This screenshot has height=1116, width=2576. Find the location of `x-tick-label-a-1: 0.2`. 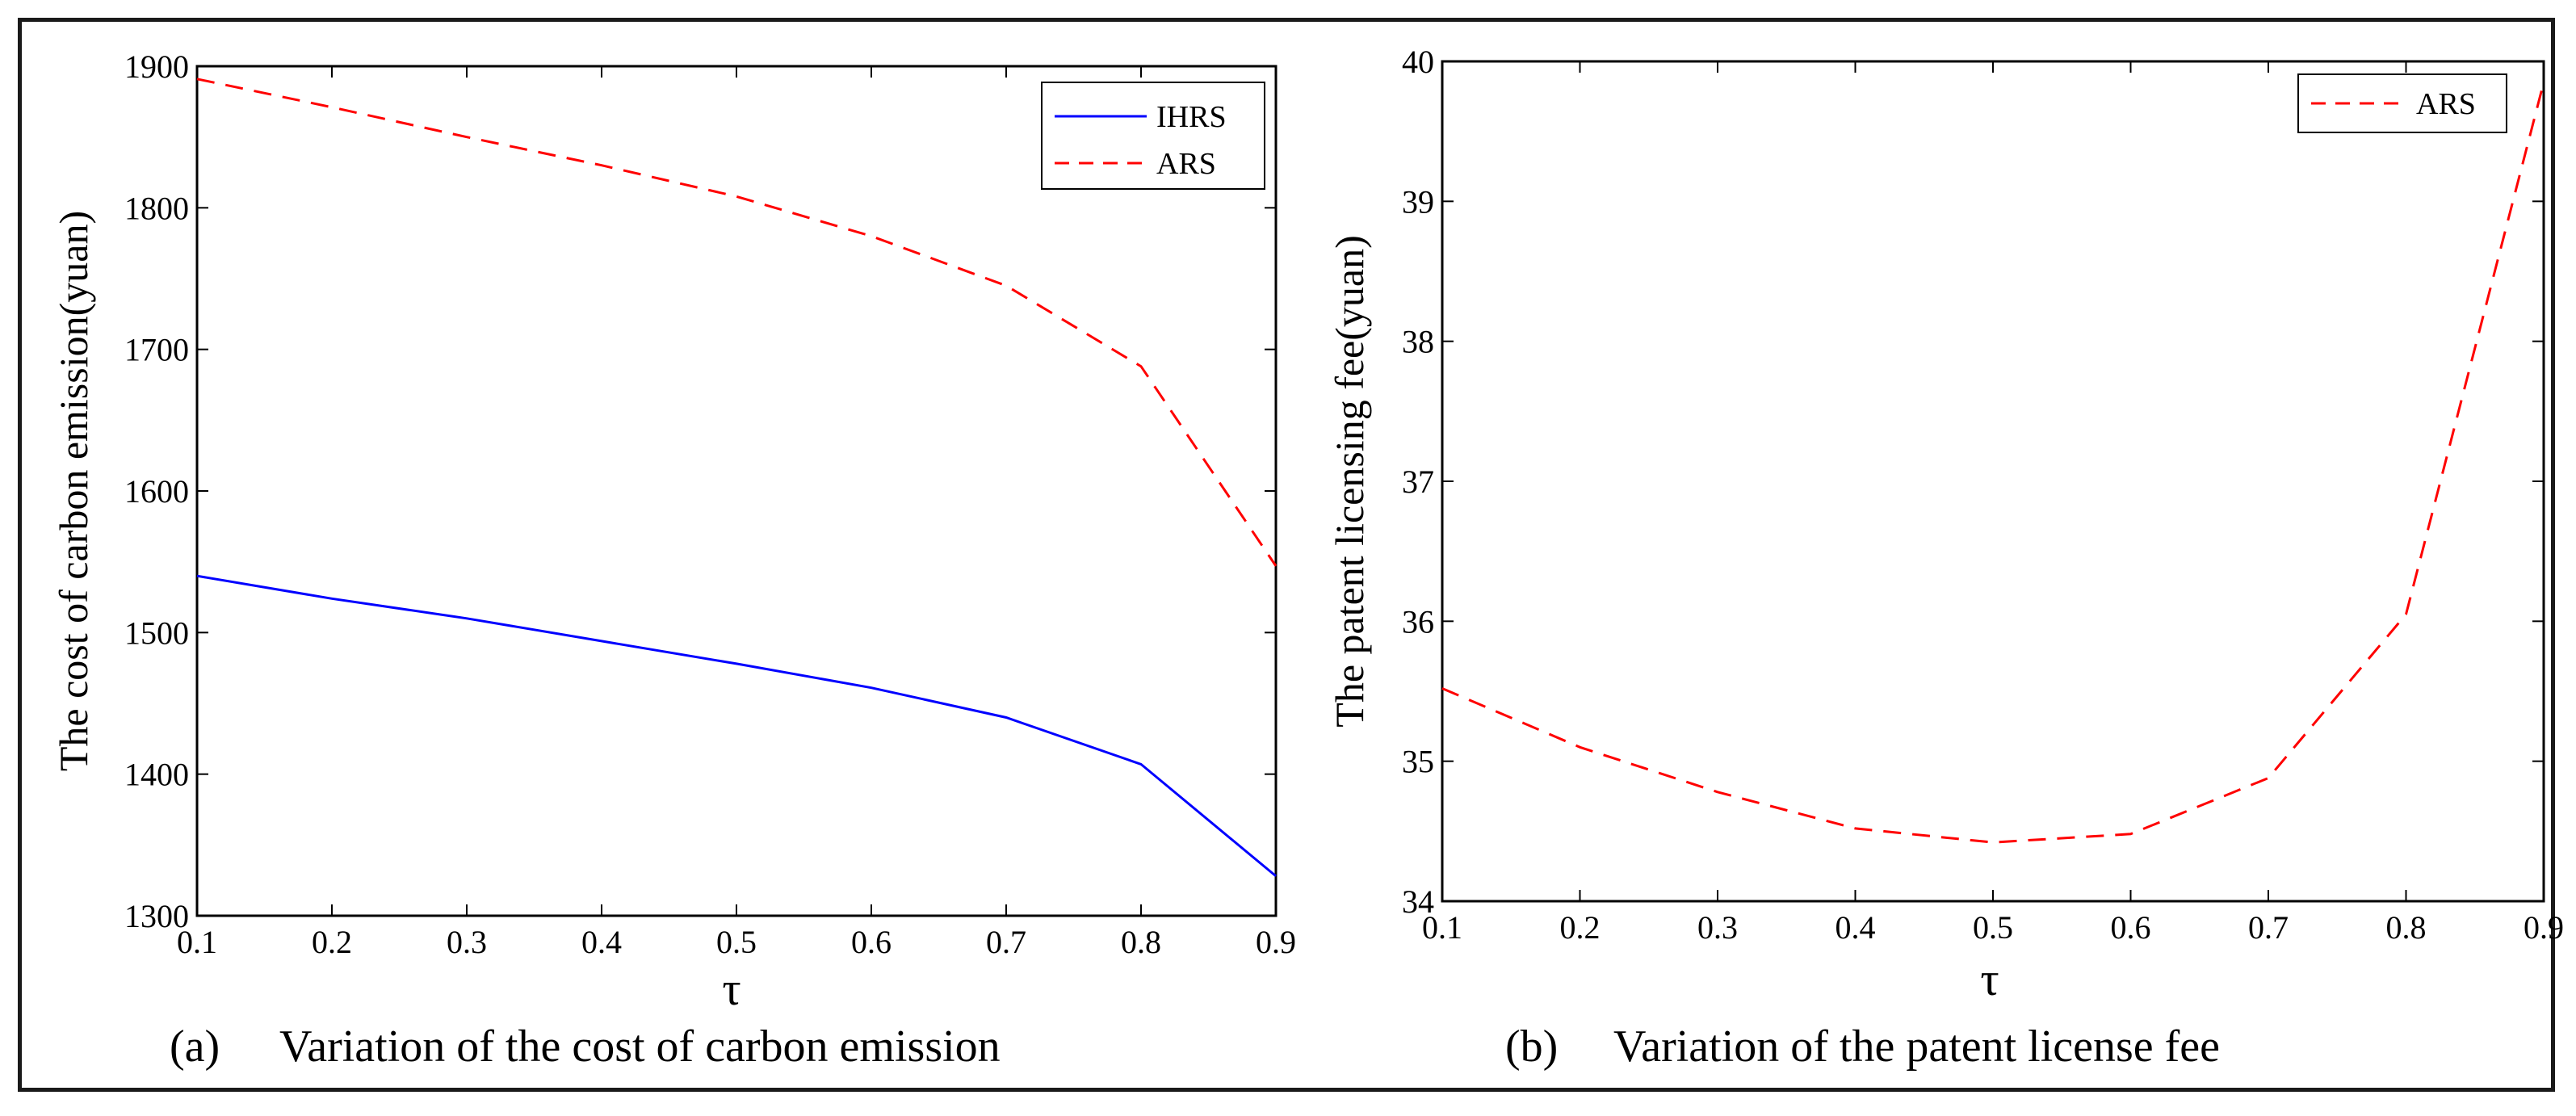

x-tick-label-a-1: 0.2 is located at coordinates (332, 942).